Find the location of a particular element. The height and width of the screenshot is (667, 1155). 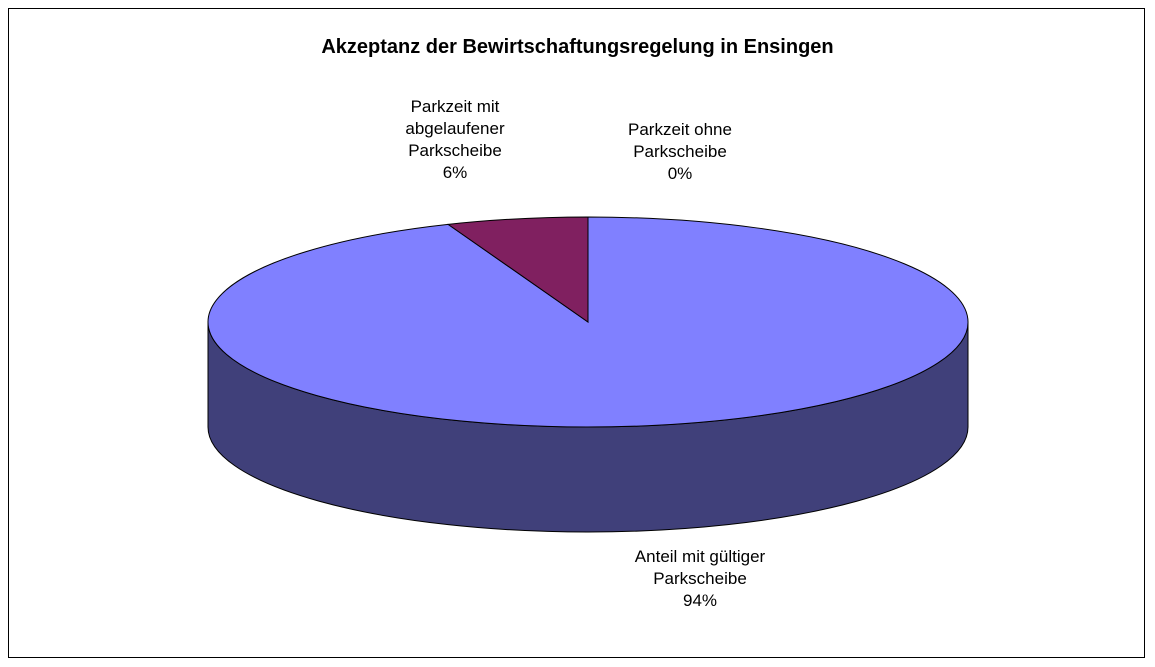

slice-label: Anteil mit gültiger Parkscheibe is located at coordinates (700, 567).